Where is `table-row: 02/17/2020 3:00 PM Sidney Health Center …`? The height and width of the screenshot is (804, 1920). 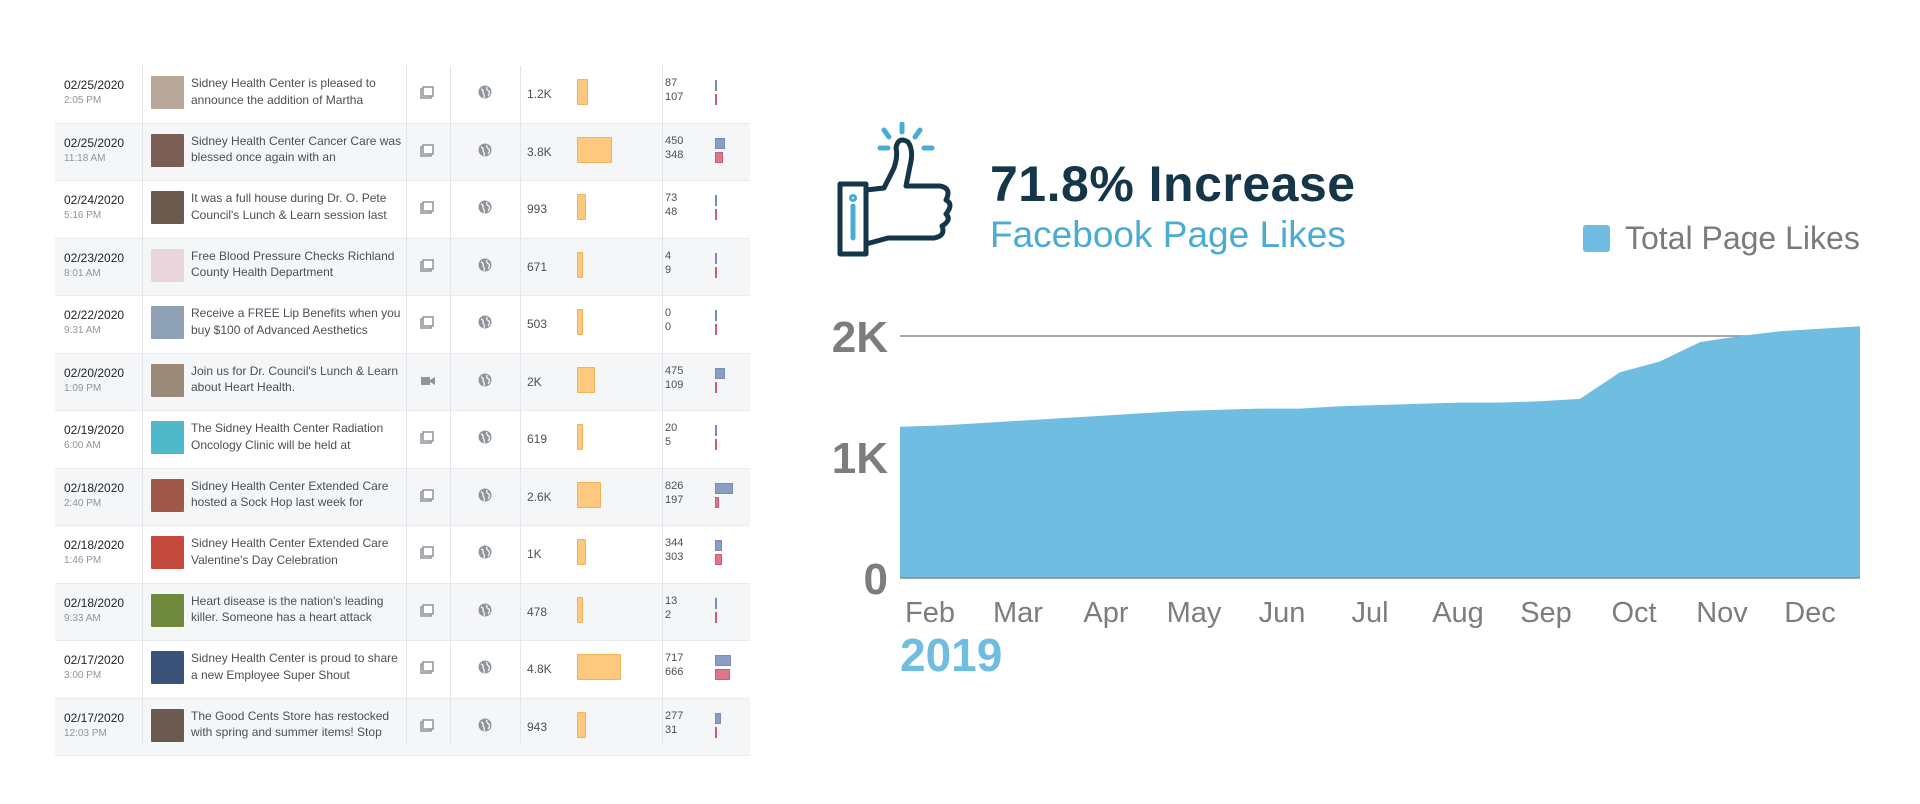 table-row: 02/17/2020 3:00 PM Sidney Health Center … is located at coordinates (402, 670).